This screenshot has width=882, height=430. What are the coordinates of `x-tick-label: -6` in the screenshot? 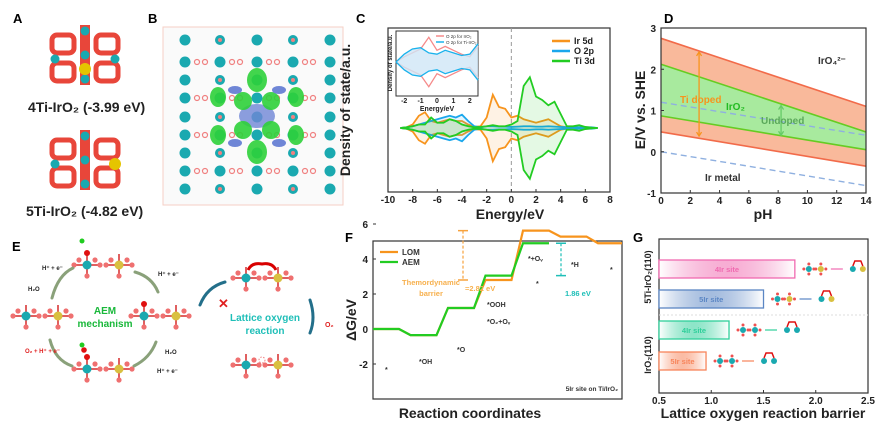 It's located at (437, 200).